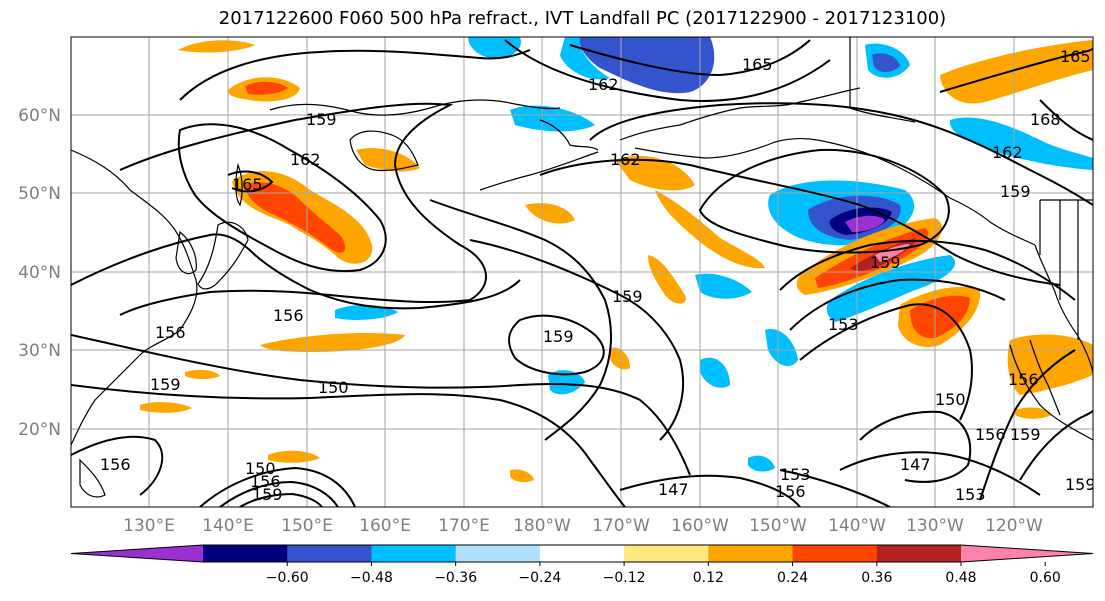 This screenshot has height=601, width=1105. I want to click on lon-label: 160°E, so click(385, 526).